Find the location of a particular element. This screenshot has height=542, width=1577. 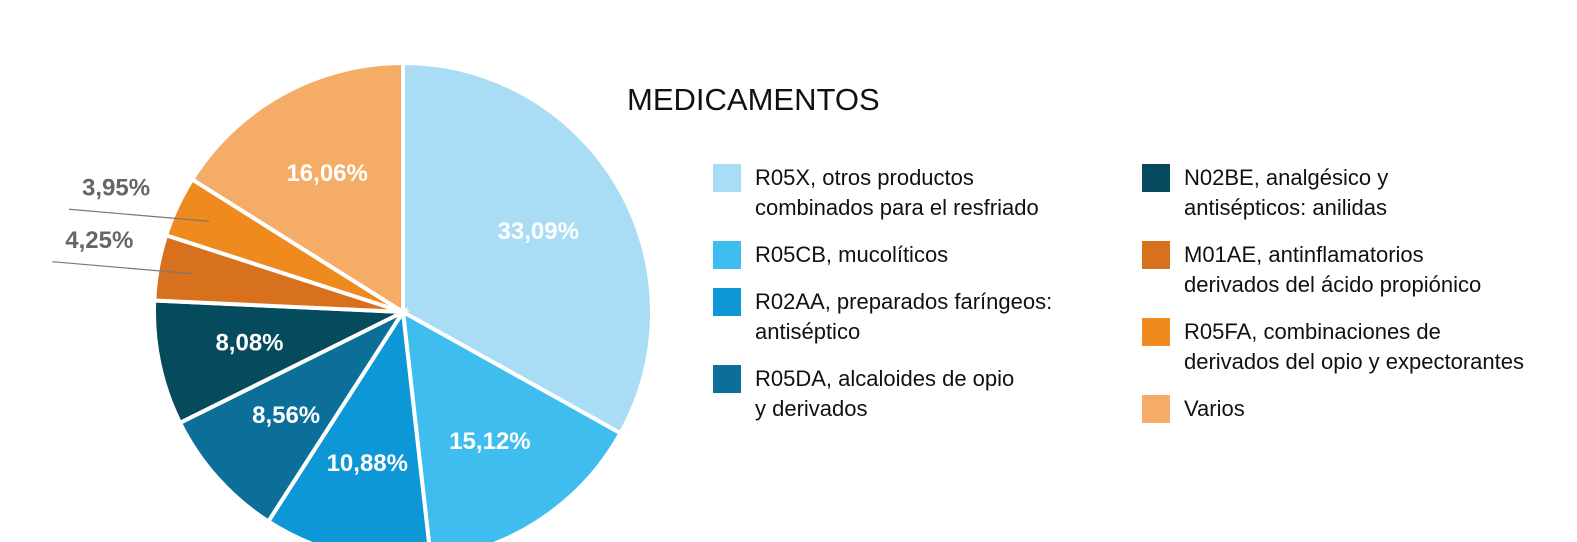

data-label: 33,09% is located at coordinates (538, 231).